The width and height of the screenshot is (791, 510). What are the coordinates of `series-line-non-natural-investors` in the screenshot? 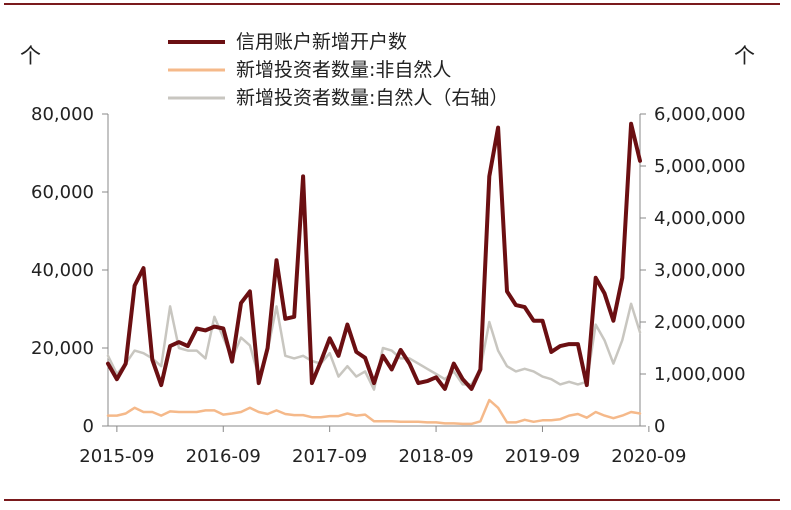 It's located at (374, 412).